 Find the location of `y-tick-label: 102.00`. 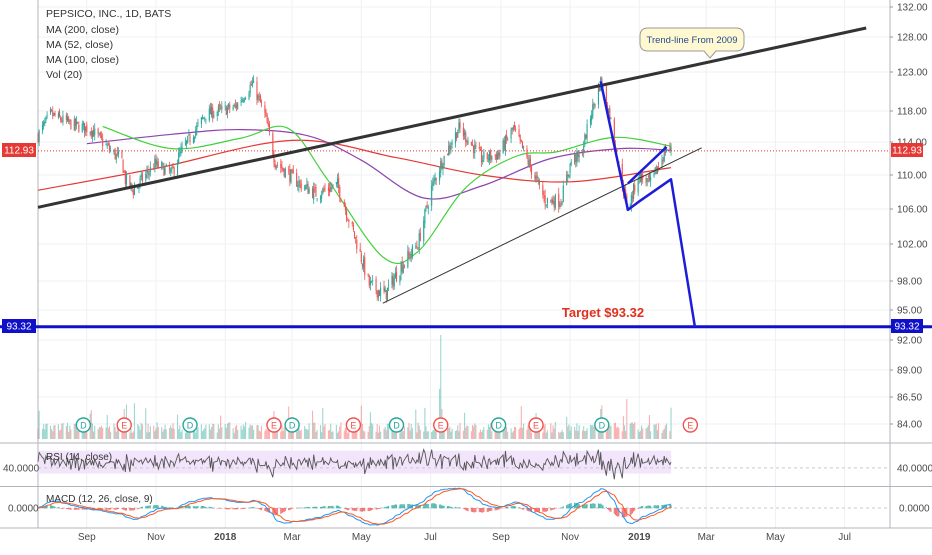

y-tick-label: 102.00 is located at coordinates (912, 245).